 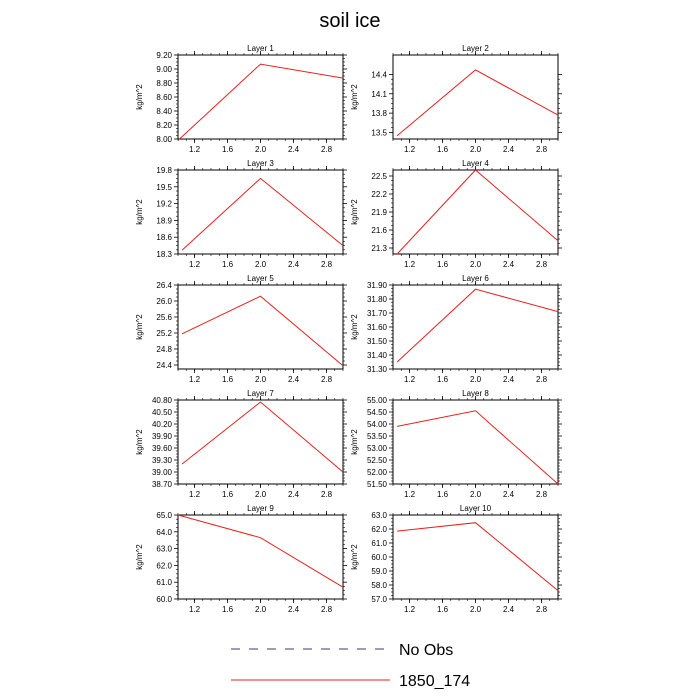 What do you see at coordinates (164, 220) in the screenshot?
I see `y-tick-label: 18.9` at bounding box center [164, 220].